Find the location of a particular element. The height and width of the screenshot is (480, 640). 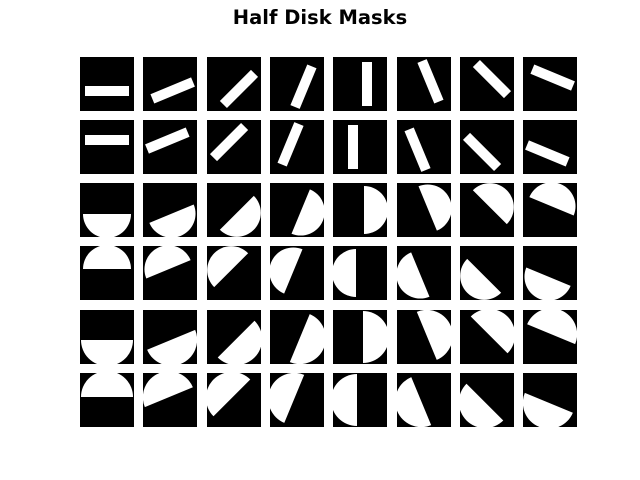

mask-cell-r3-c5 is located at coordinates (360, 210).